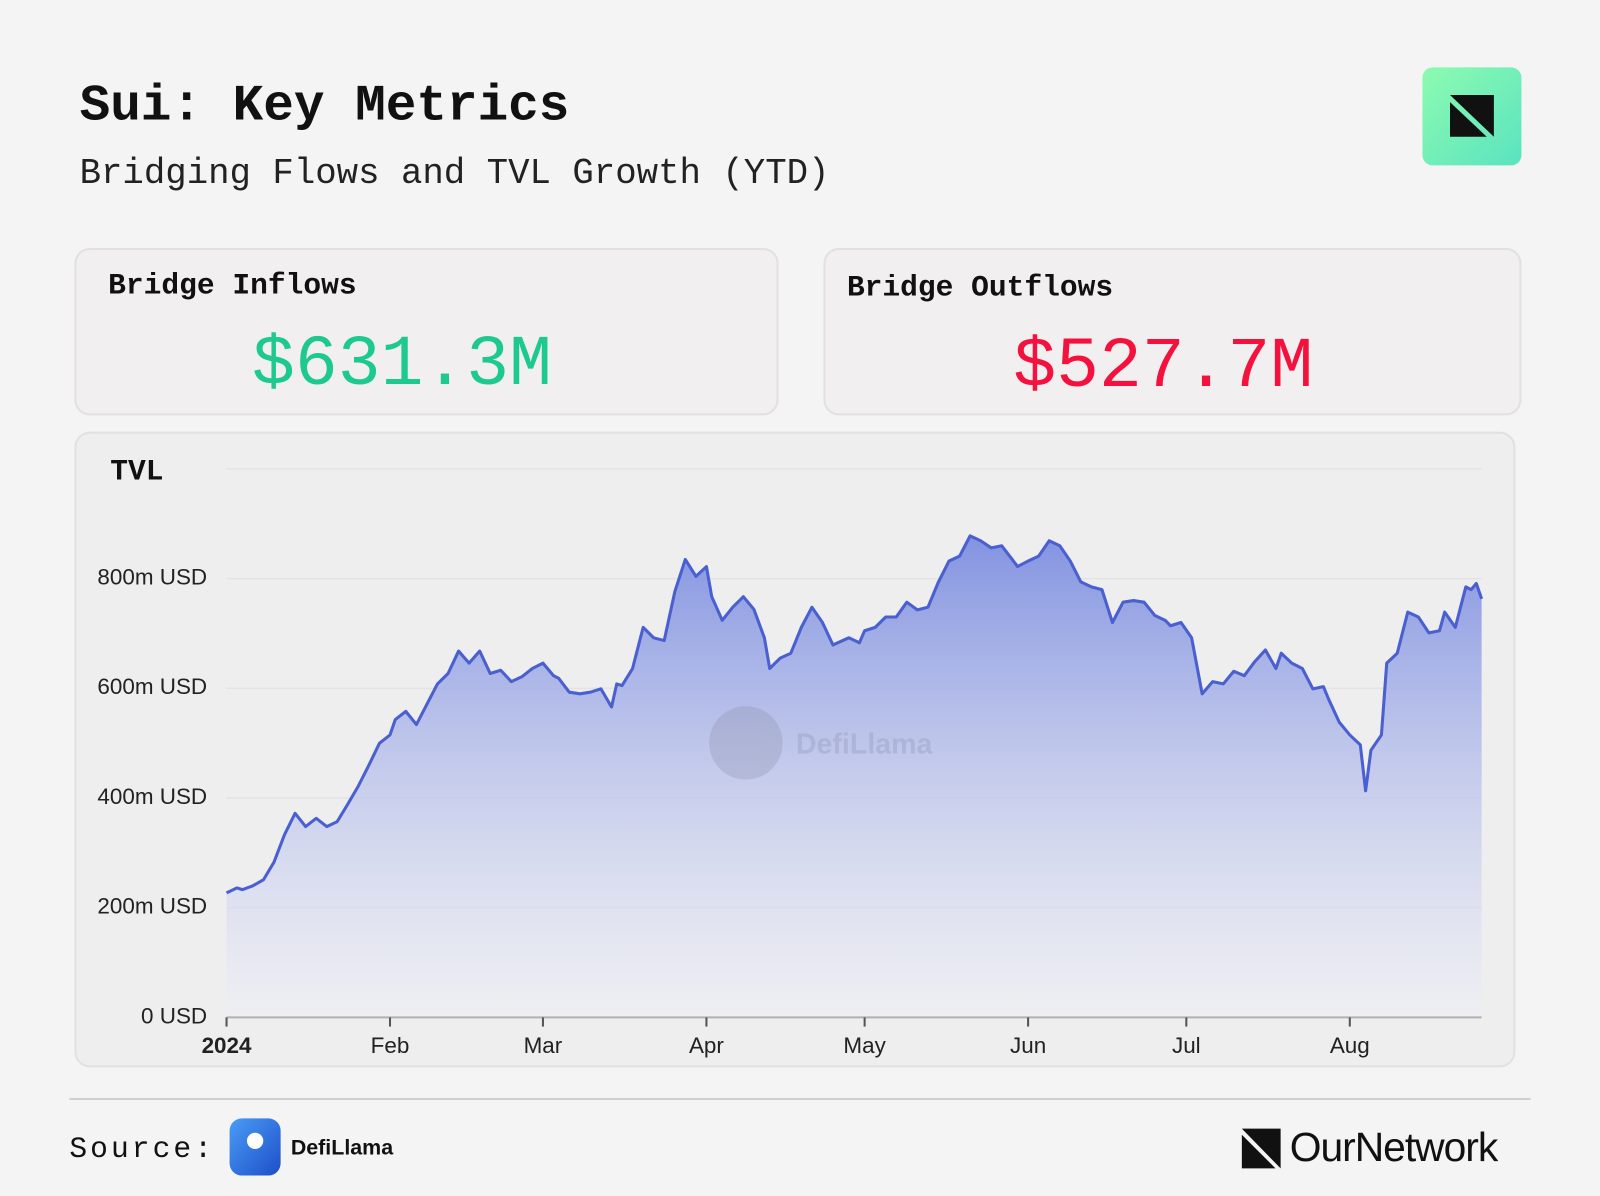 The width and height of the screenshot is (1600, 1196). I want to click on brand-logo, so click(1472, 116).